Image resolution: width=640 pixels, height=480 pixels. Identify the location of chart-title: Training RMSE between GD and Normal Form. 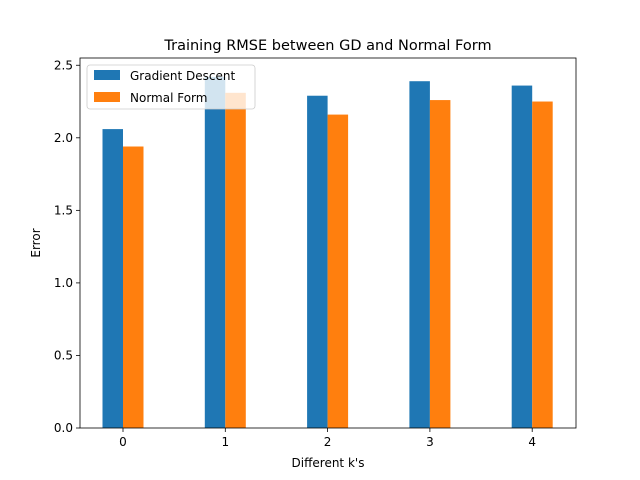
(327, 46).